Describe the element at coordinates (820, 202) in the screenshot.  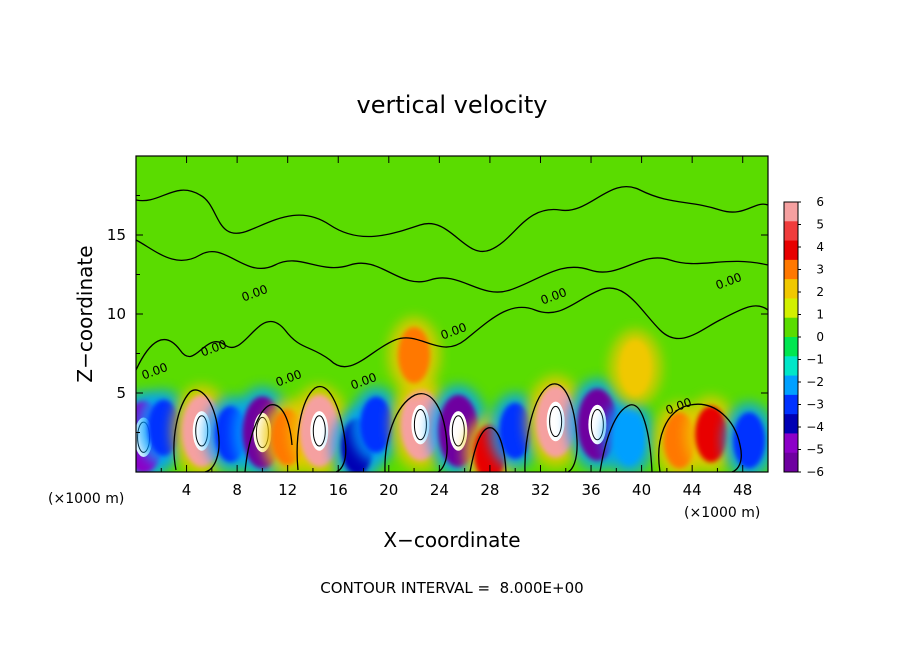
I see `colorbar-label: 6` at that location.